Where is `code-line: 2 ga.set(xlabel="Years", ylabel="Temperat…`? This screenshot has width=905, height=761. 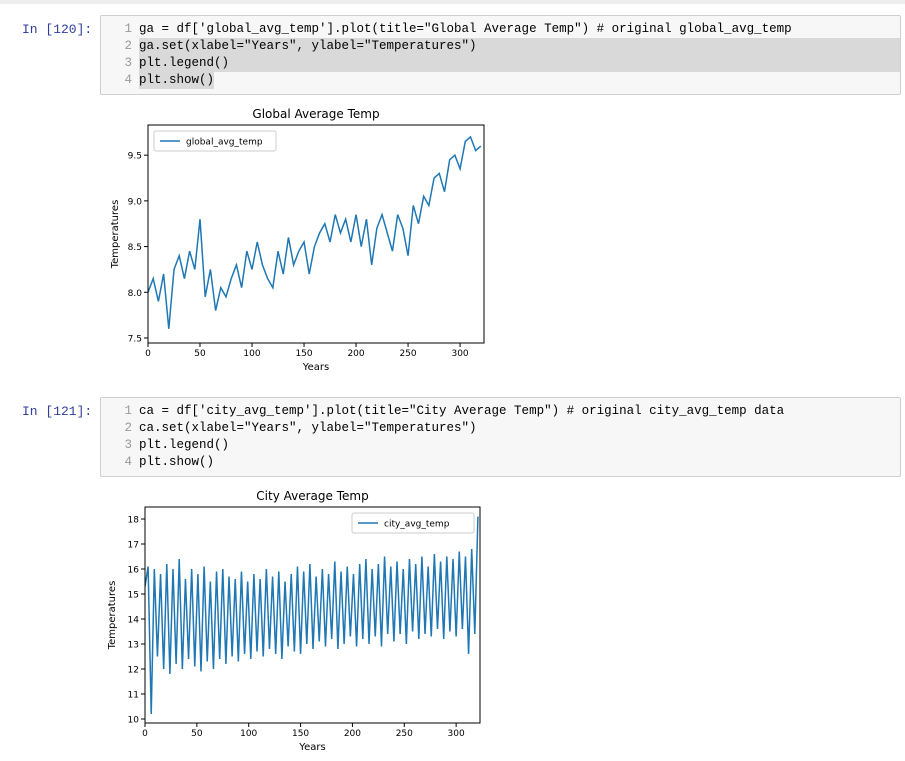 code-line: 2 ga.set(xlabel="Years", ylabel="Temperat… is located at coordinates (500, 46).